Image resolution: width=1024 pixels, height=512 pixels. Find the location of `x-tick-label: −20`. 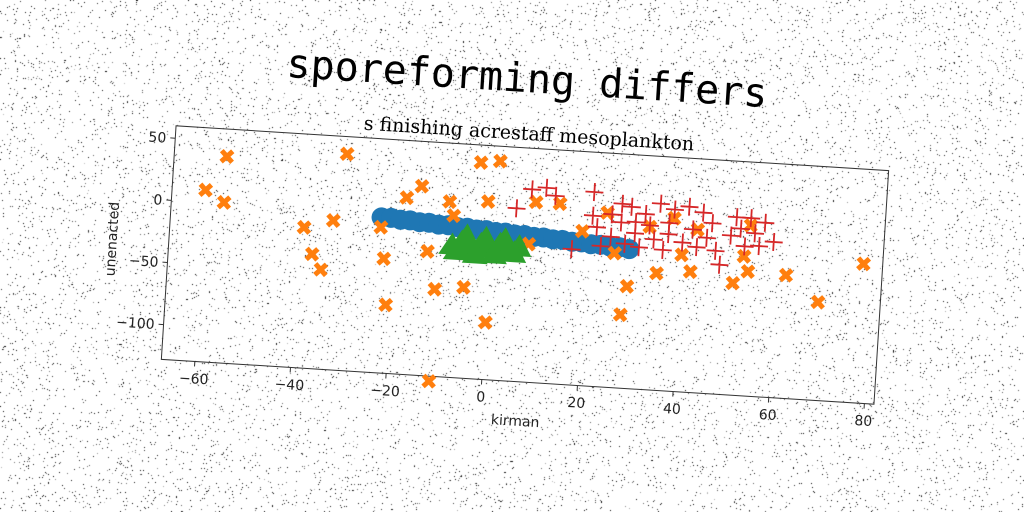

x-tick-label: −20 is located at coordinates (385, 392).